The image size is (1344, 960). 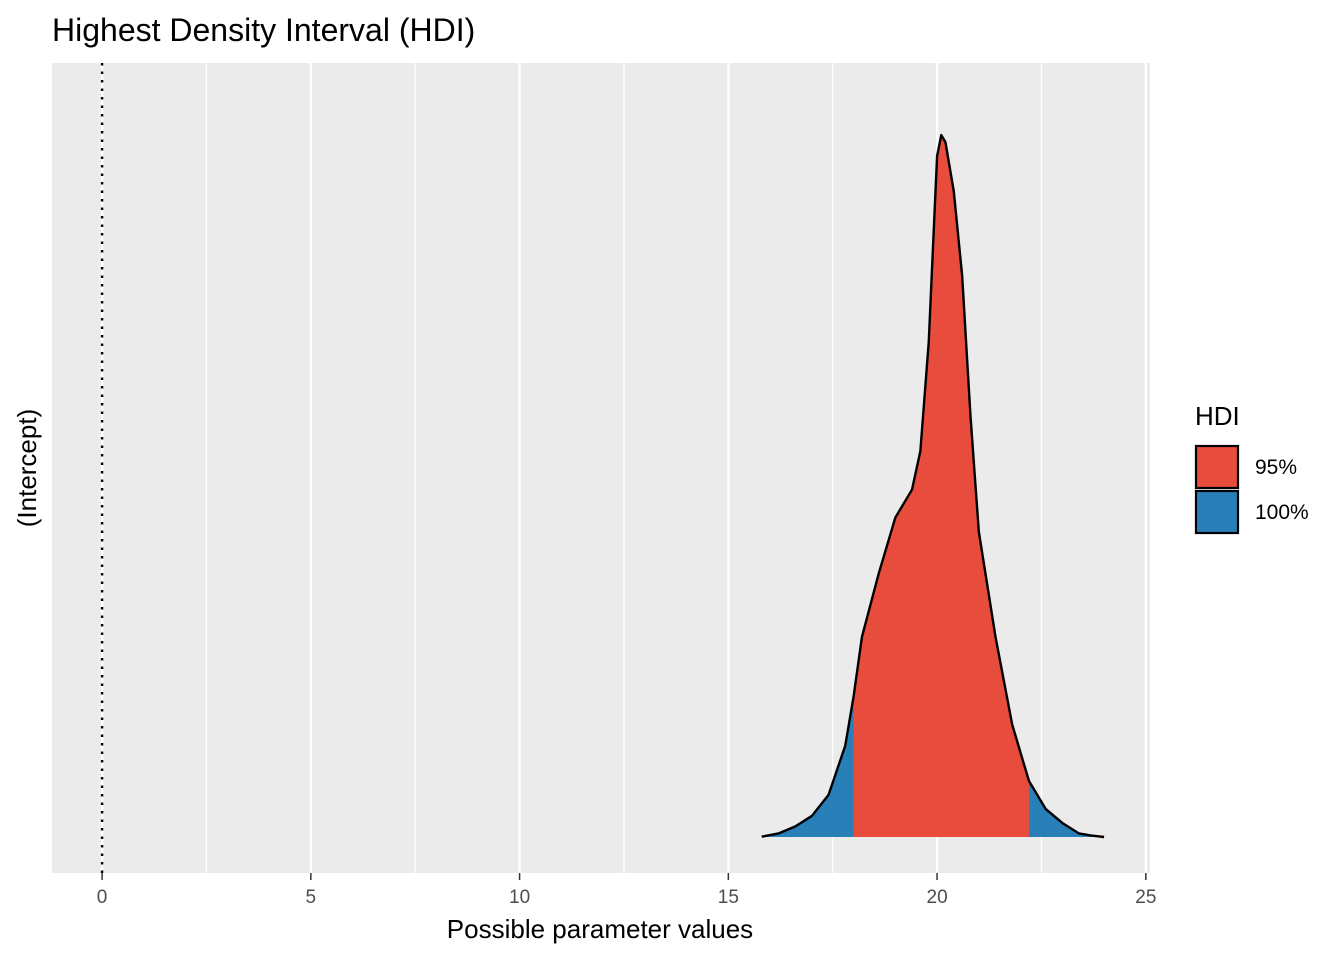 I want to click on x-axis-title: Possible parameter values, so click(x=600, y=929).